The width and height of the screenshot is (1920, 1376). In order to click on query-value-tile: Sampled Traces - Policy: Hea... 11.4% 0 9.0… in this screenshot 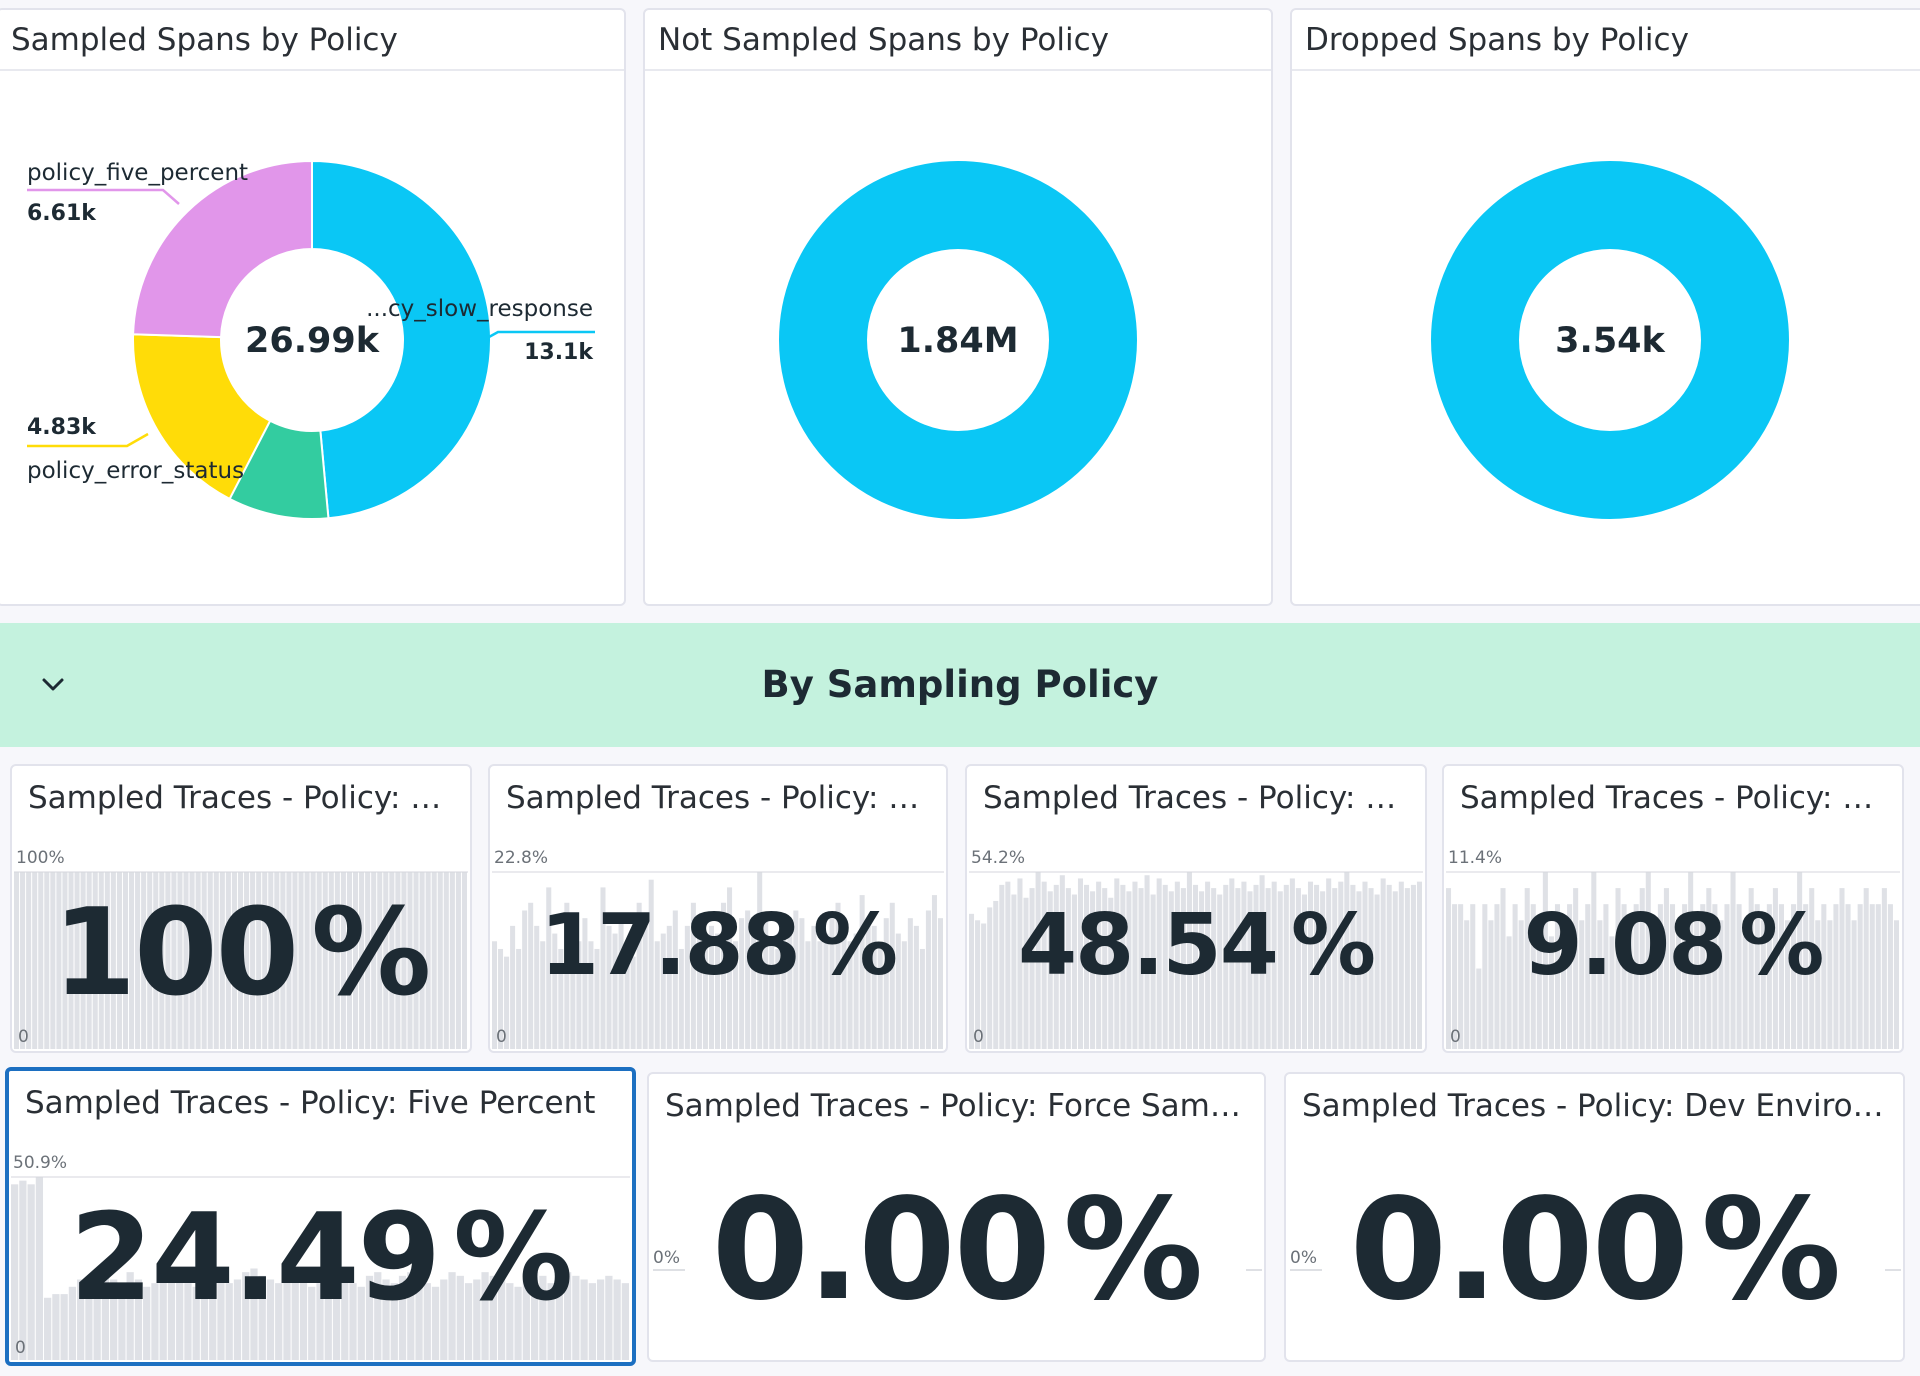, I will do `click(1673, 908)`.